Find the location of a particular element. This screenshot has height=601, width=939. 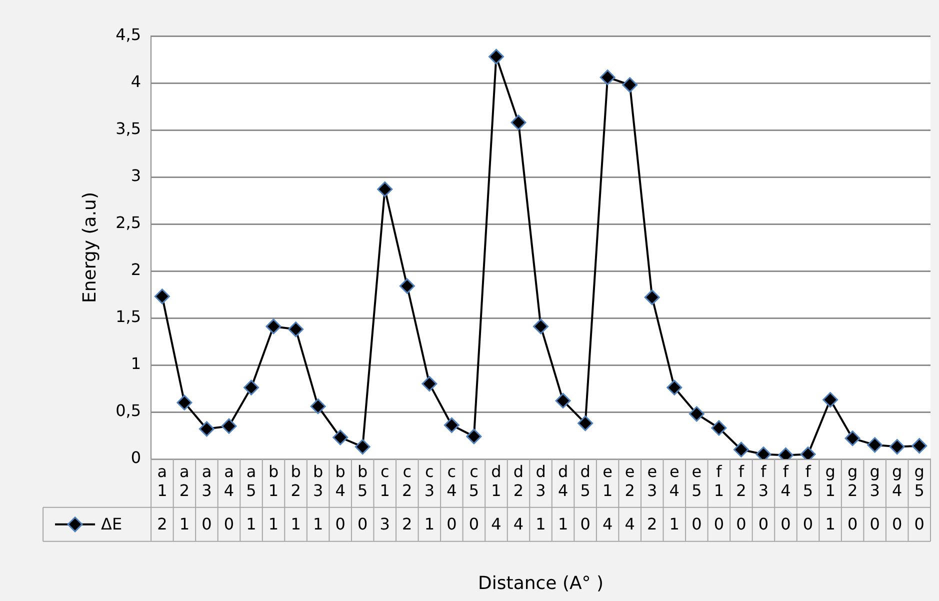

x-tick-label: c2 is located at coordinates (407, 481).